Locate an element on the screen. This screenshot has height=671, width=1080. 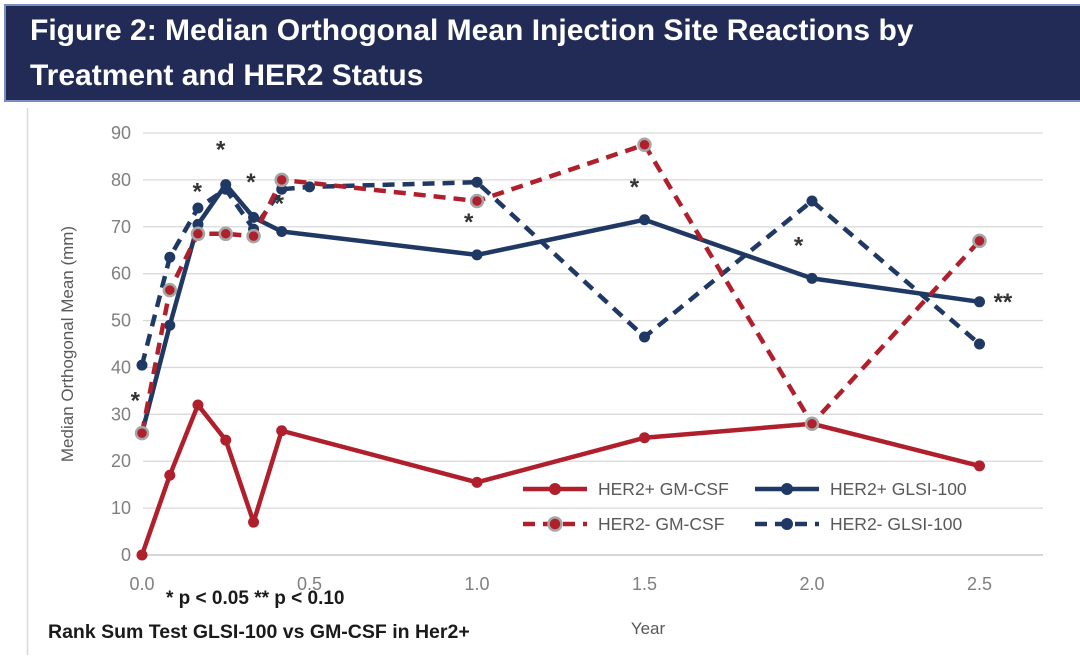
x-tick-label: 1.5 is located at coordinates (644, 584).